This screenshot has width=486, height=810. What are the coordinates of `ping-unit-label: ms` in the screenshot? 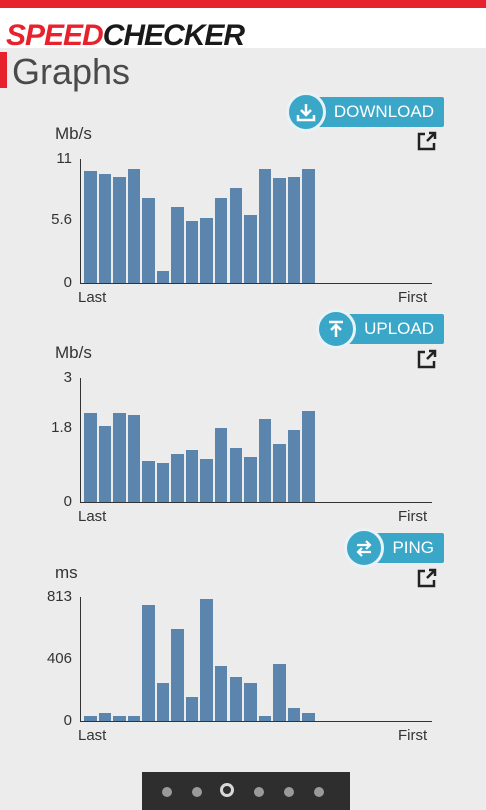 It's located at (66, 572).